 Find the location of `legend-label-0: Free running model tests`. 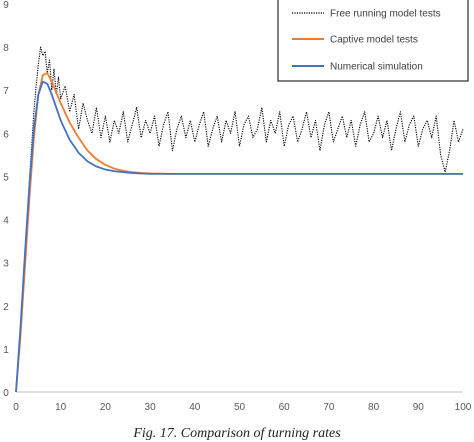

legend-label-0: Free running model tests is located at coordinates (385, 14).